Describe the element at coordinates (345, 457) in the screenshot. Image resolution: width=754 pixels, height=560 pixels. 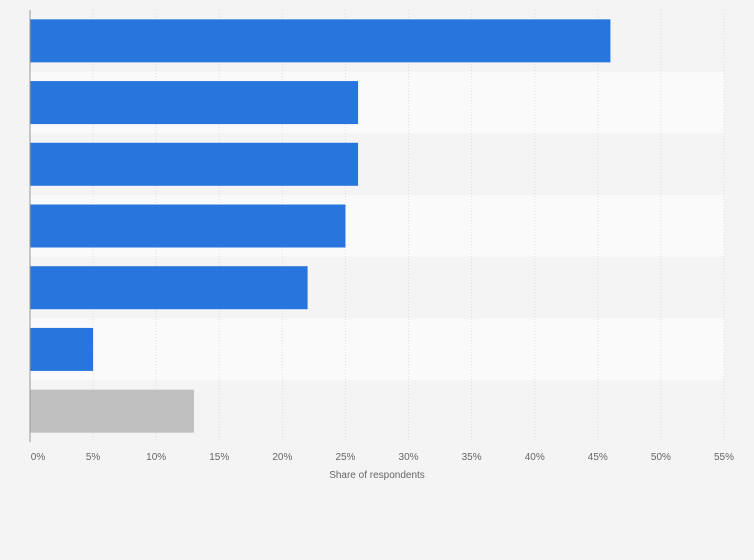
I see `x-tick-label: 25%` at that location.